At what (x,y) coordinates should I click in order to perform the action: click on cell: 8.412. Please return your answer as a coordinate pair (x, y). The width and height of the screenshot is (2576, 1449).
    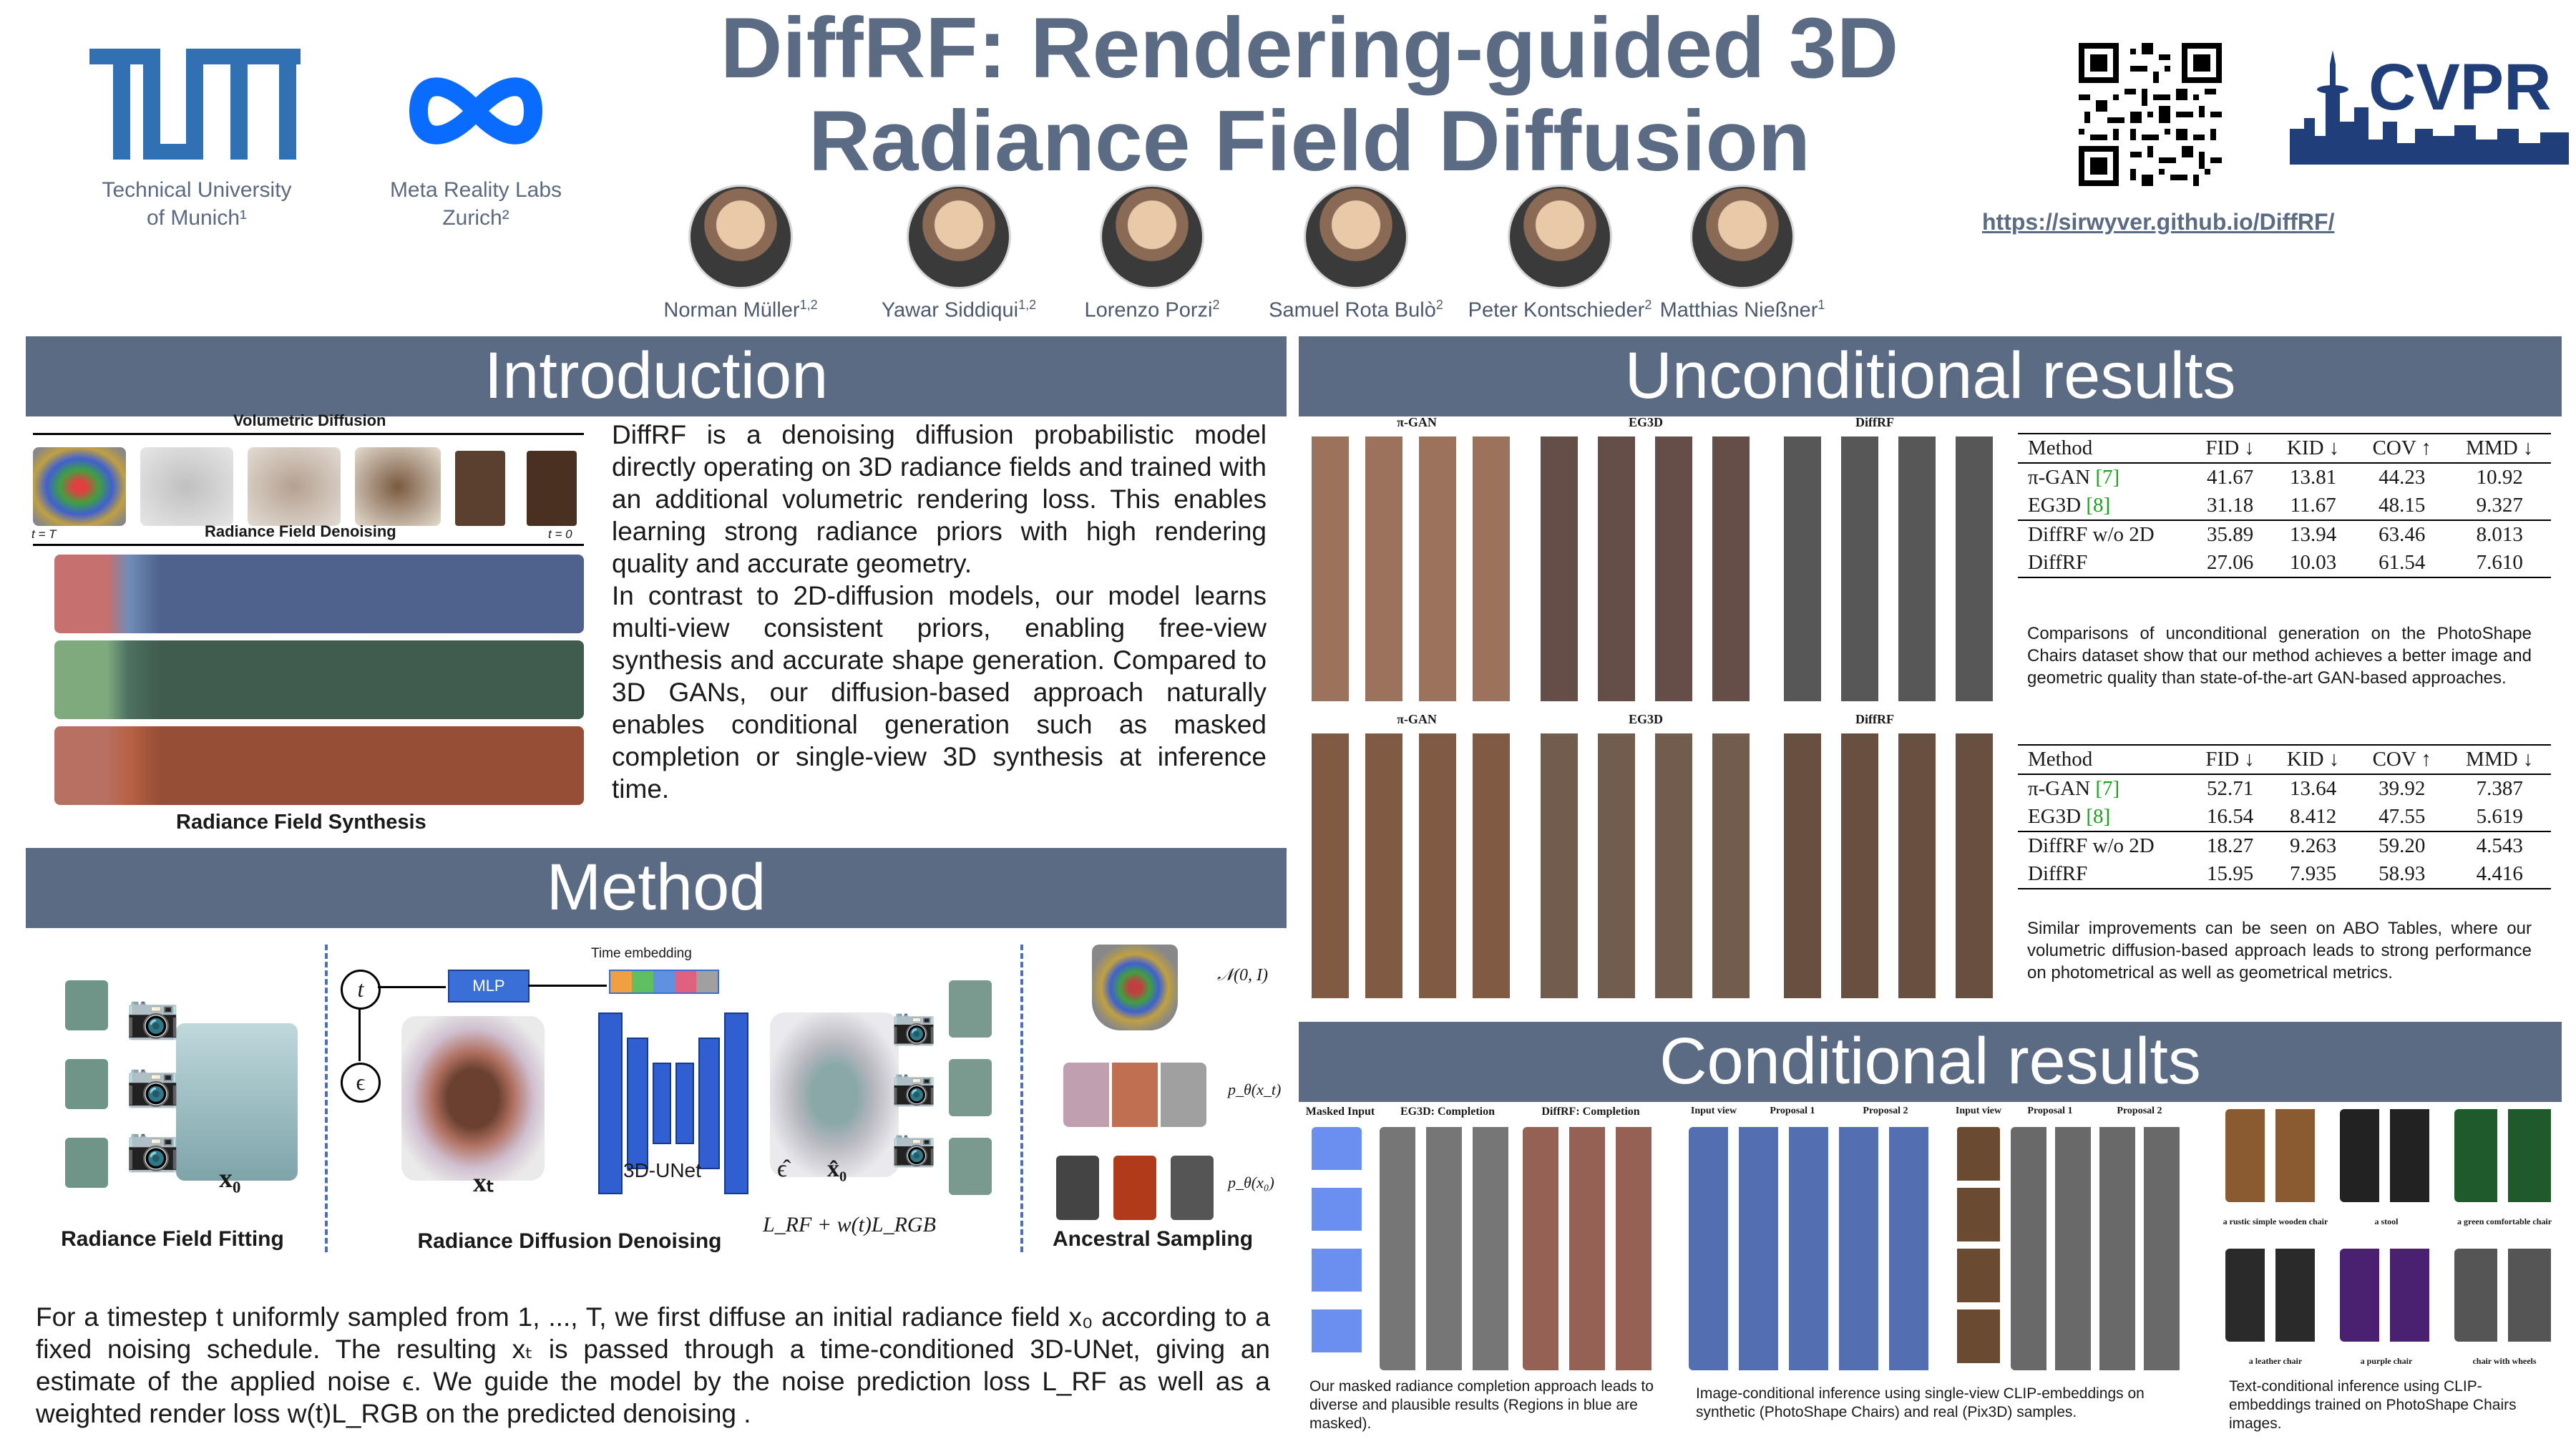
    Looking at the image, I should click on (2313, 816).